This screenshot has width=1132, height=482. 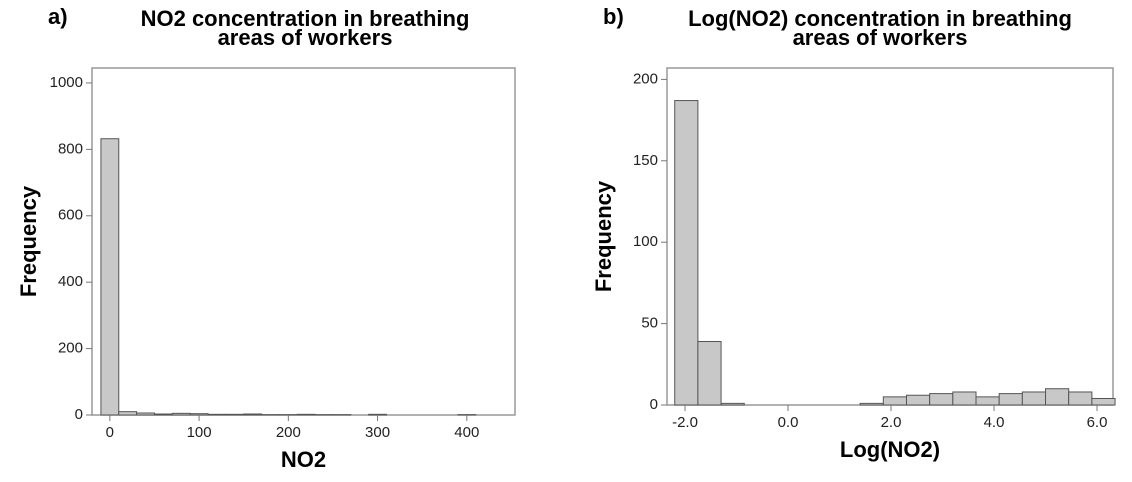 I want to click on x-tick-label: 0.0, so click(x=788, y=422).